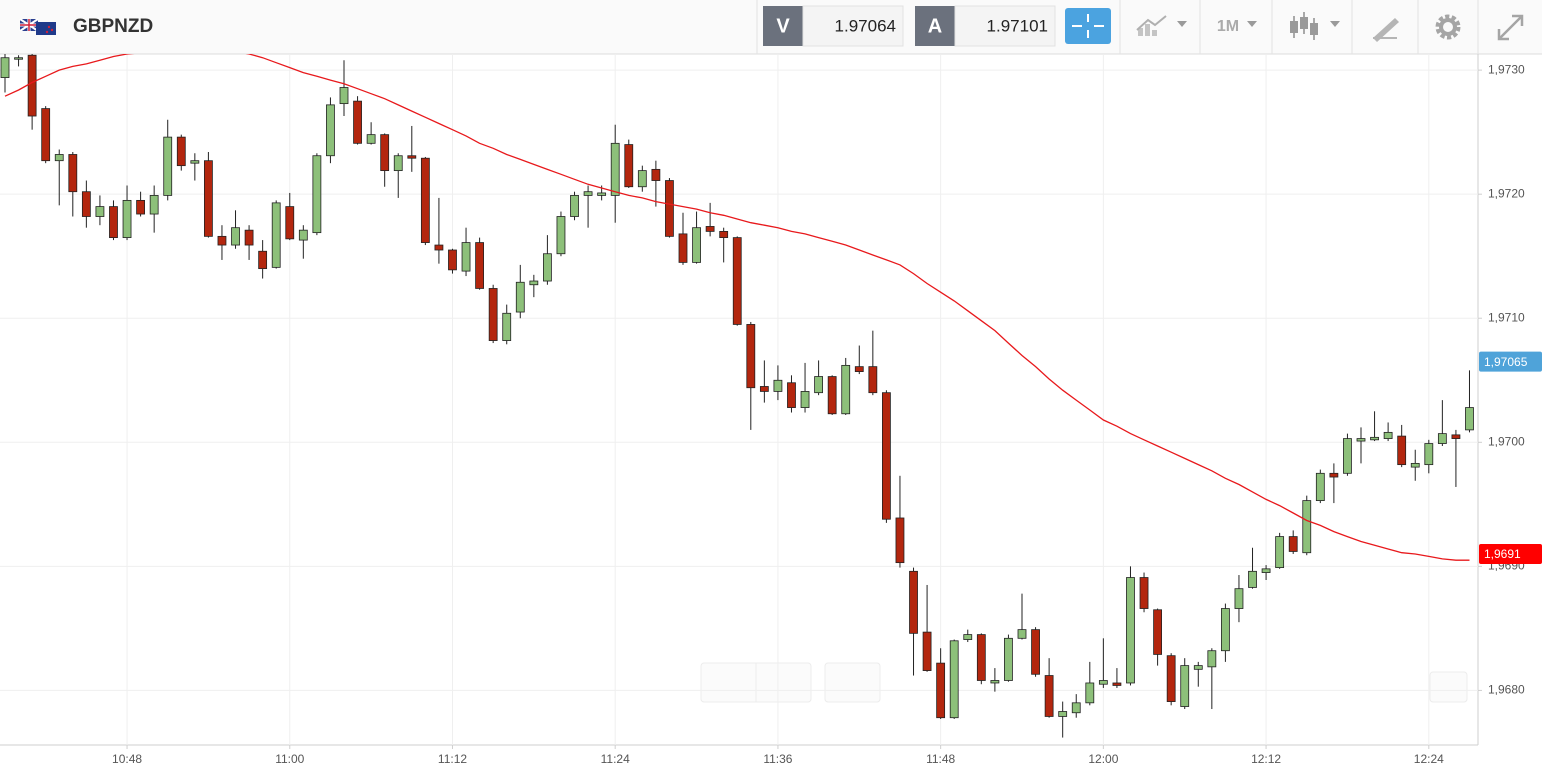 The image size is (1542, 779). Describe the element at coordinates (289, 759) in the screenshot. I see `x-tick-label: 11:00` at that location.